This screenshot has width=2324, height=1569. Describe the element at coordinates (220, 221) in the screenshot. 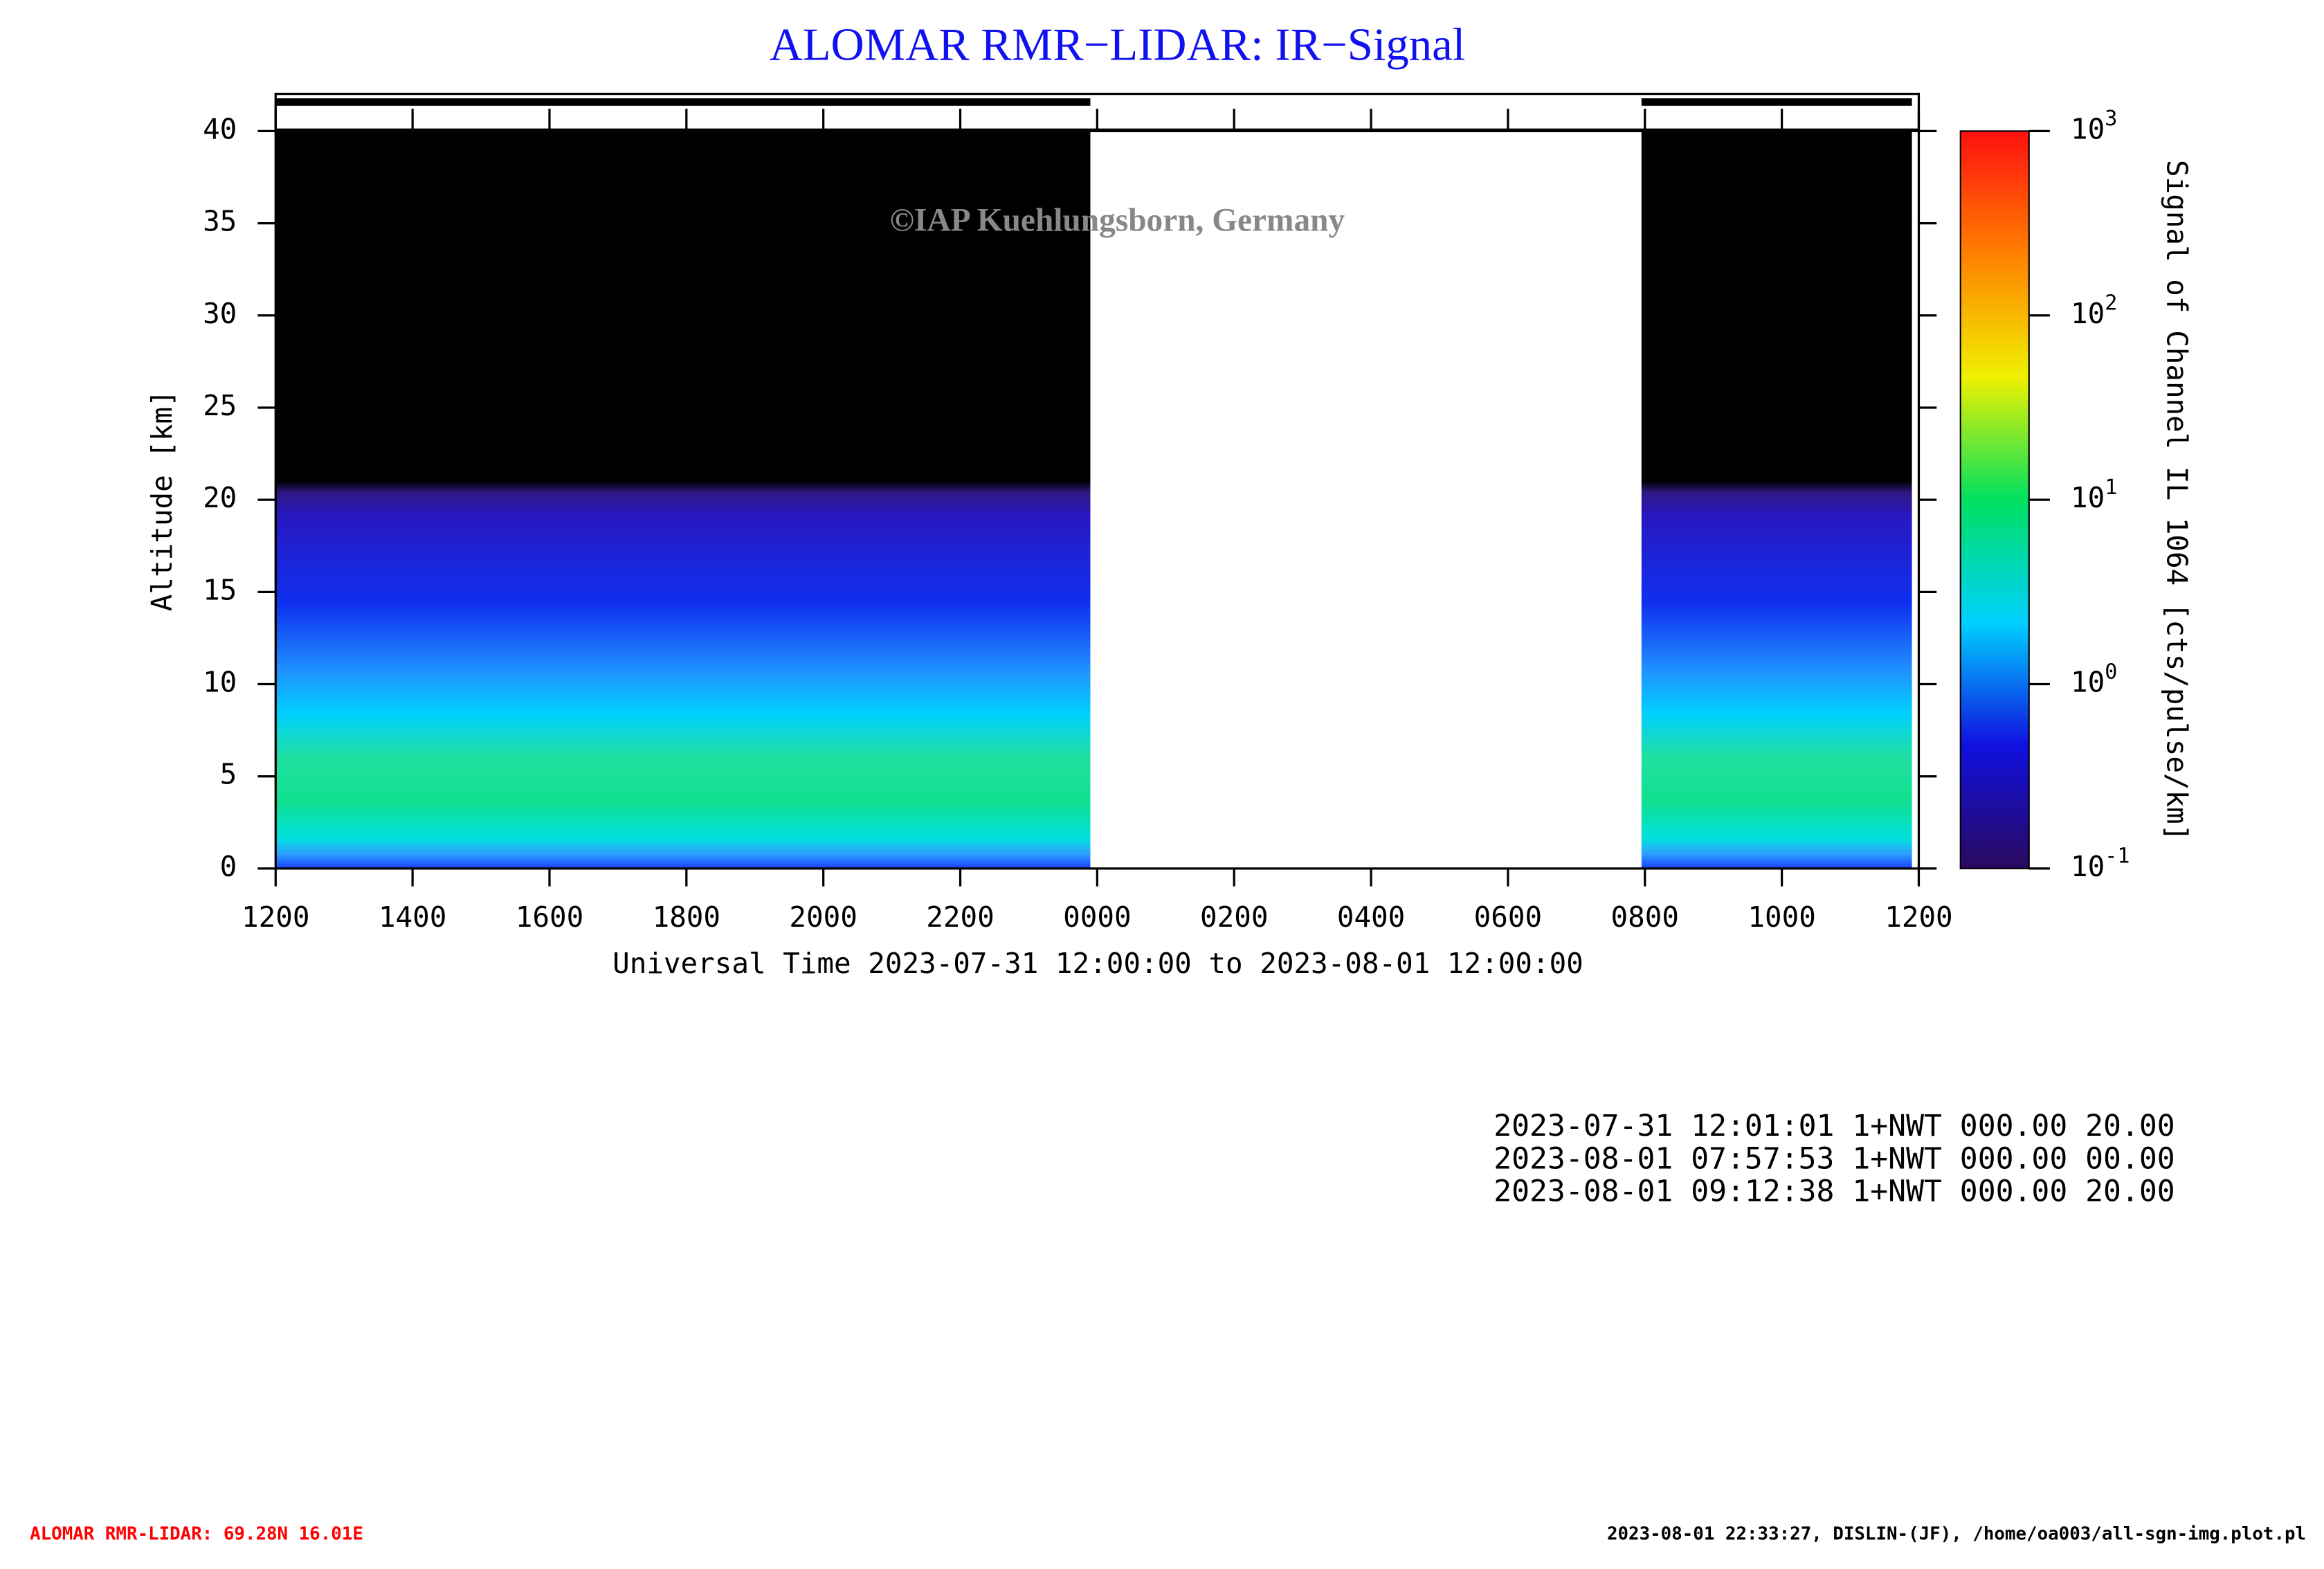

I see `y-tick-label: 35` at that location.